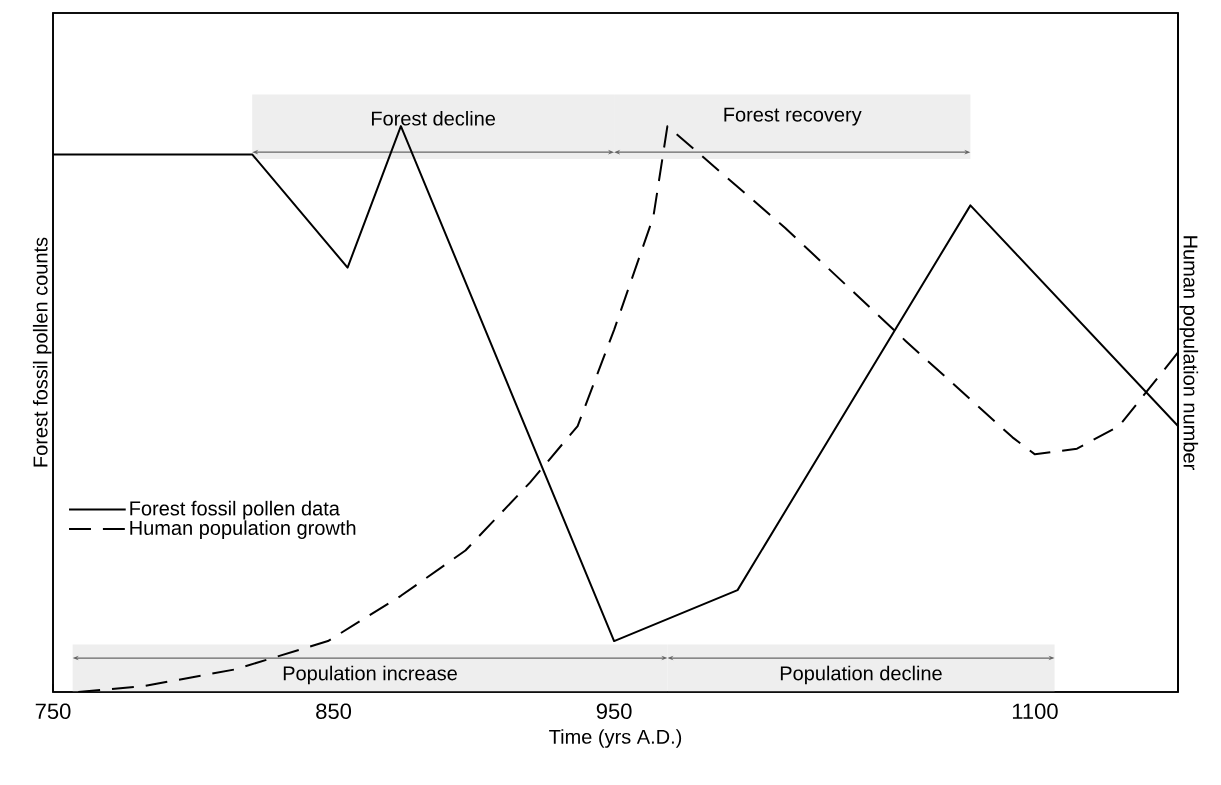 Image resolution: width=1221 pixels, height=785 pixels. What do you see at coordinates (243, 529) in the screenshot?
I see `legend-label: Human population growth` at bounding box center [243, 529].